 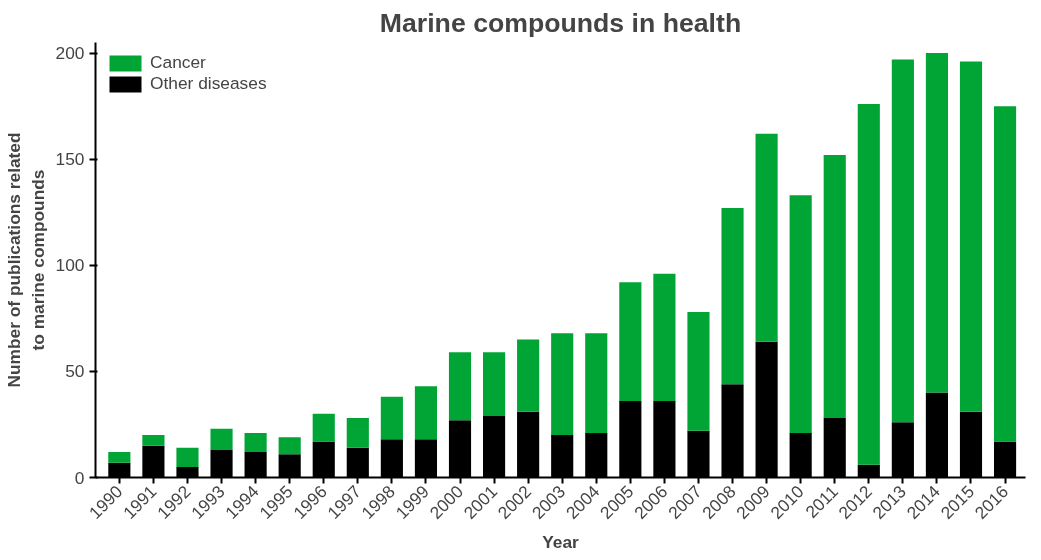 What do you see at coordinates (70, 159) in the screenshot?
I see `y-tick-label: 150` at bounding box center [70, 159].